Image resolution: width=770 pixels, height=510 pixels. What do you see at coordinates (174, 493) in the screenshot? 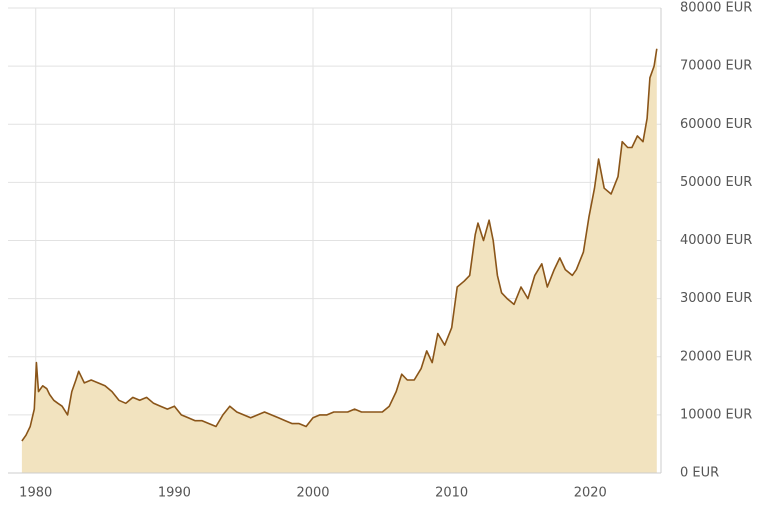
I see `x-tick-label: 1990` at bounding box center [174, 493].